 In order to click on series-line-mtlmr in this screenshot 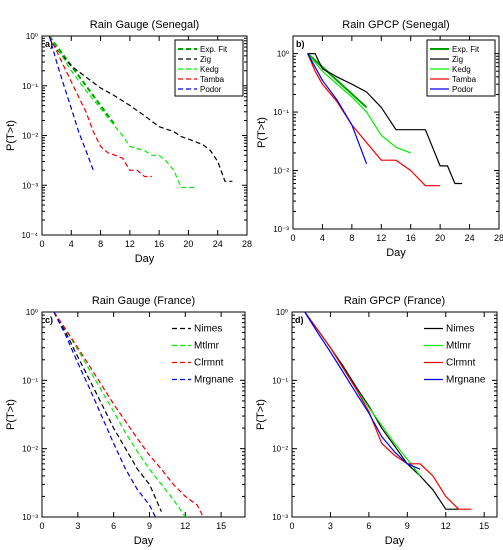, I will do `click(119, 414)`.